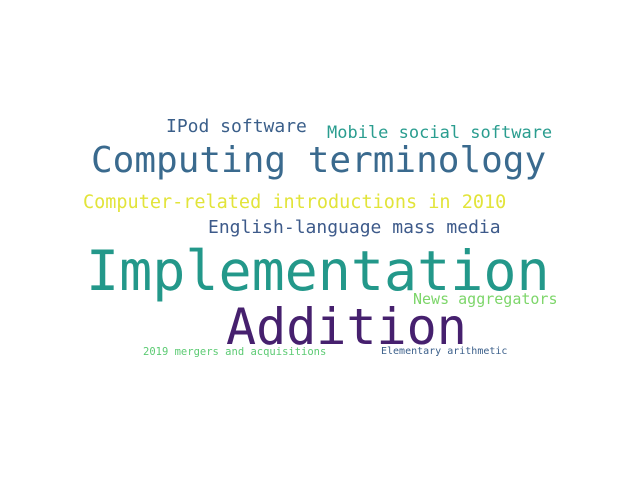 The width and height of the screenshot is (640, 480). Describe the element at coordinates (346, 327) in the screenshot. I see `word-addition: Addition` at that location.